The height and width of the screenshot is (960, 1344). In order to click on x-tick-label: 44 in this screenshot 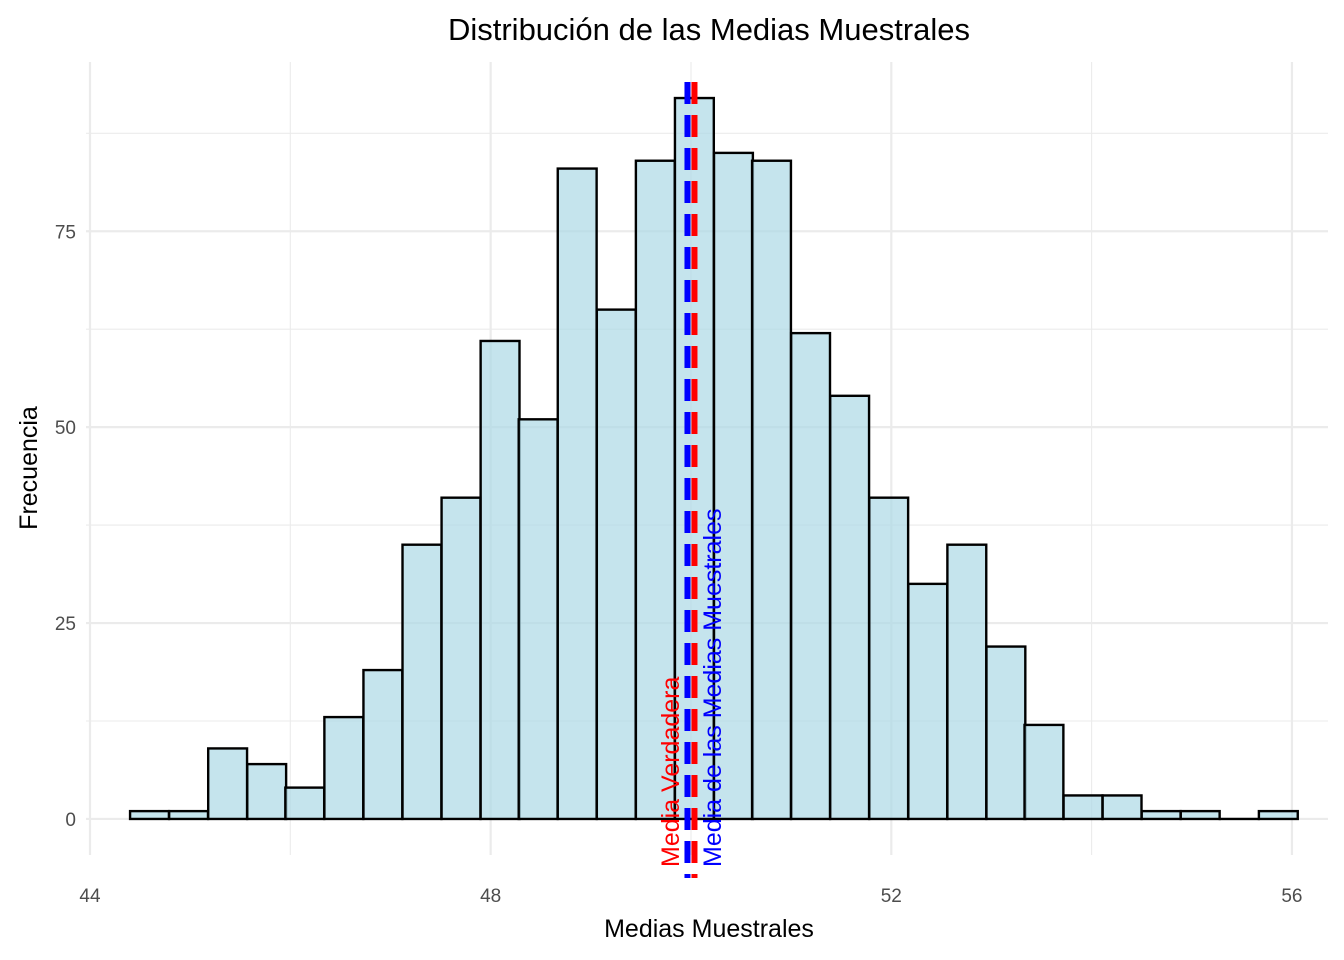, I will do `click(90, 896)`.